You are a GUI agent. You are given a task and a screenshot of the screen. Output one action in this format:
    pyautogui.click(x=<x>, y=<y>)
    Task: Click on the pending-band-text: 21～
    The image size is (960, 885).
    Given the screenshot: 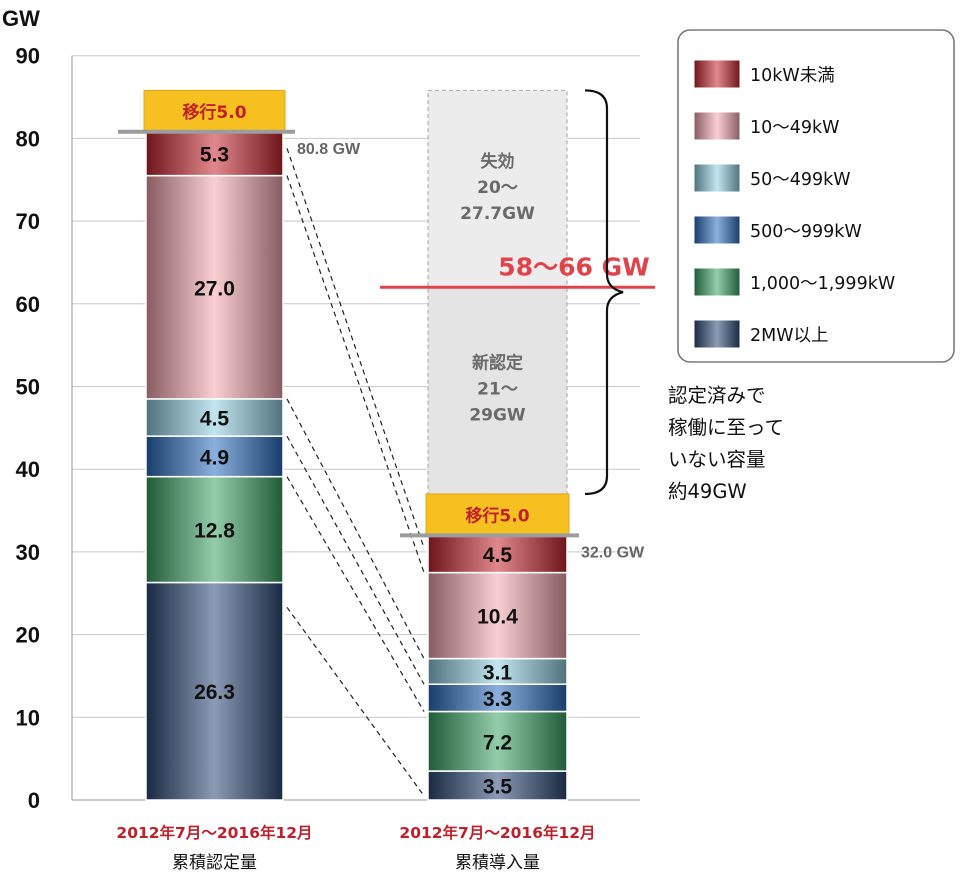 What is the action you would take?
    pyautogui.click(x=497, y=390)
    